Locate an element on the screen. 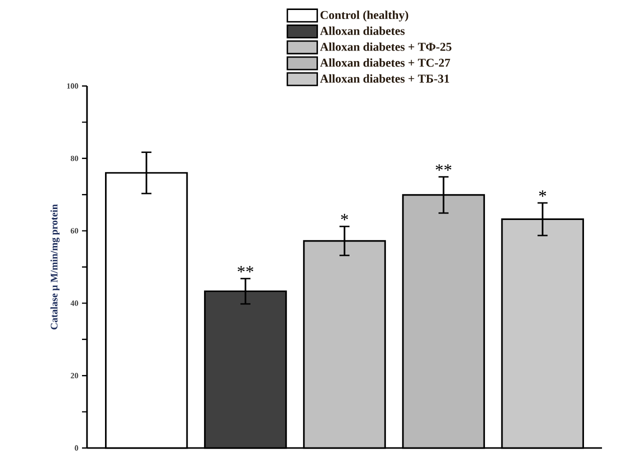  y-tick-label: 40 is located at coordinates (74, 303).